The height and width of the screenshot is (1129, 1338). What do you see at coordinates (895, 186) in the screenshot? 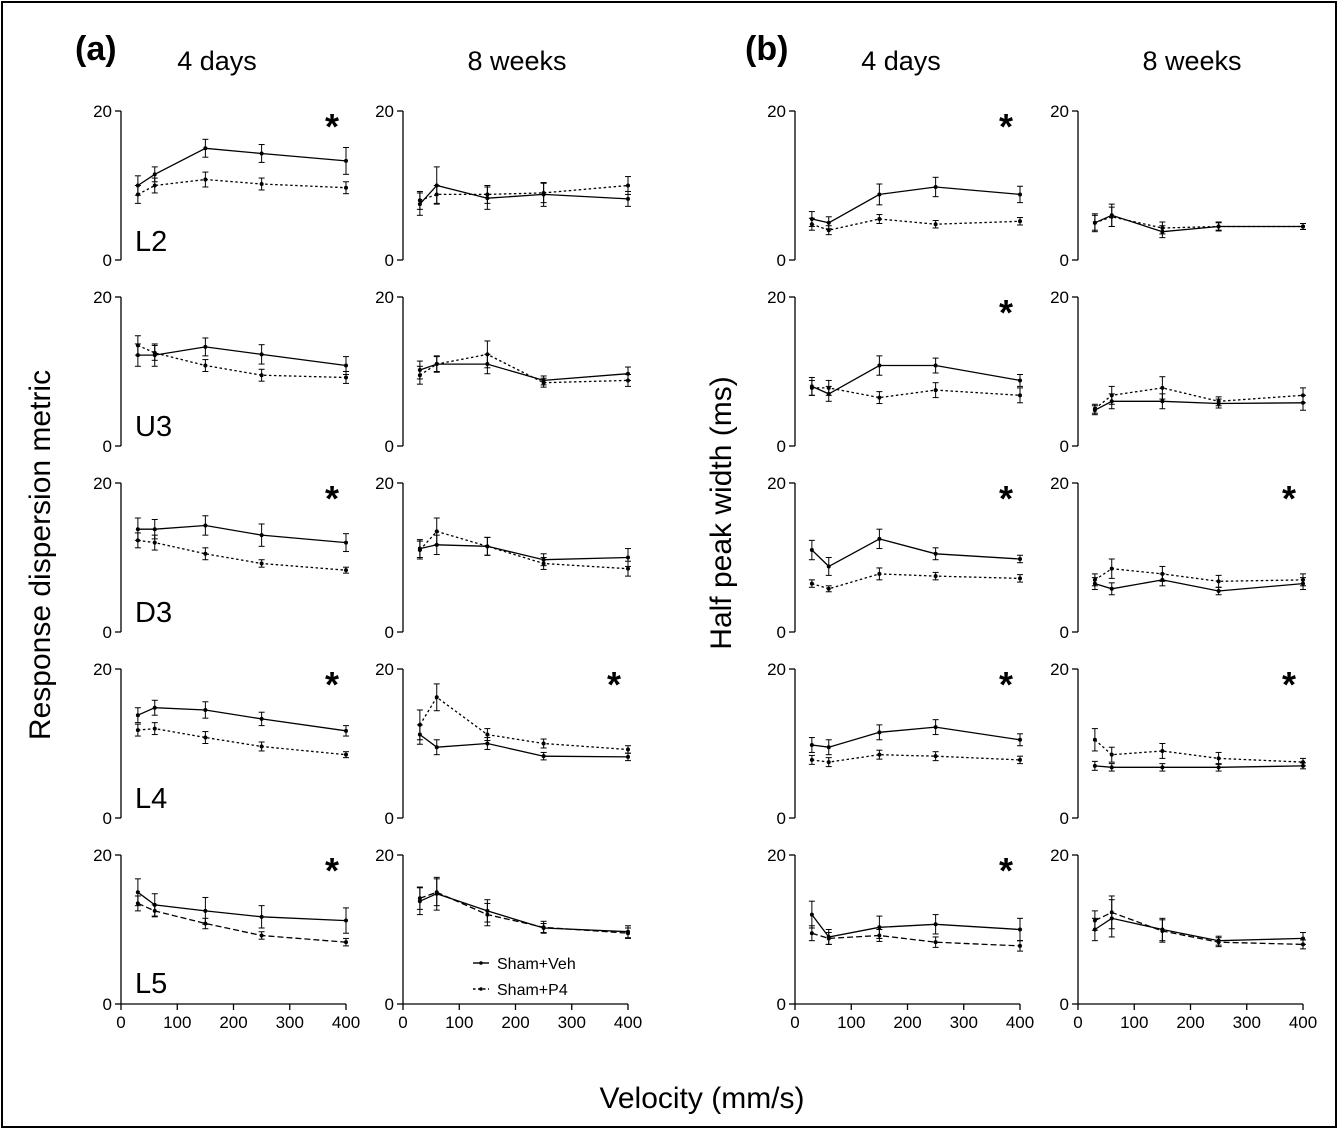
I see `panel-b-l2-4-days: 0 20 *` at bounding box center [895, 186].